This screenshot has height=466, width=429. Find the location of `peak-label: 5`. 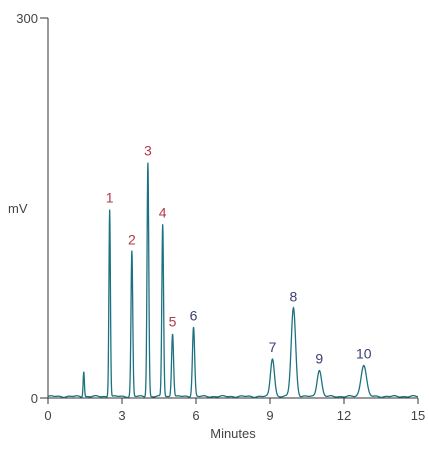

peak-label: 5 is located at coordinates (173, 322).